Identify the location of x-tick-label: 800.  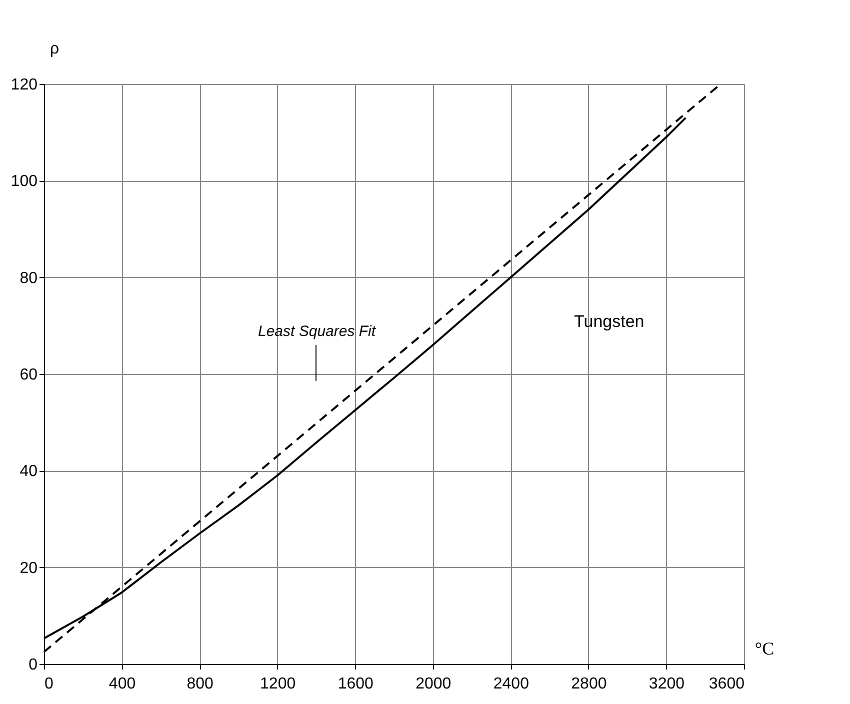
(200, 684).